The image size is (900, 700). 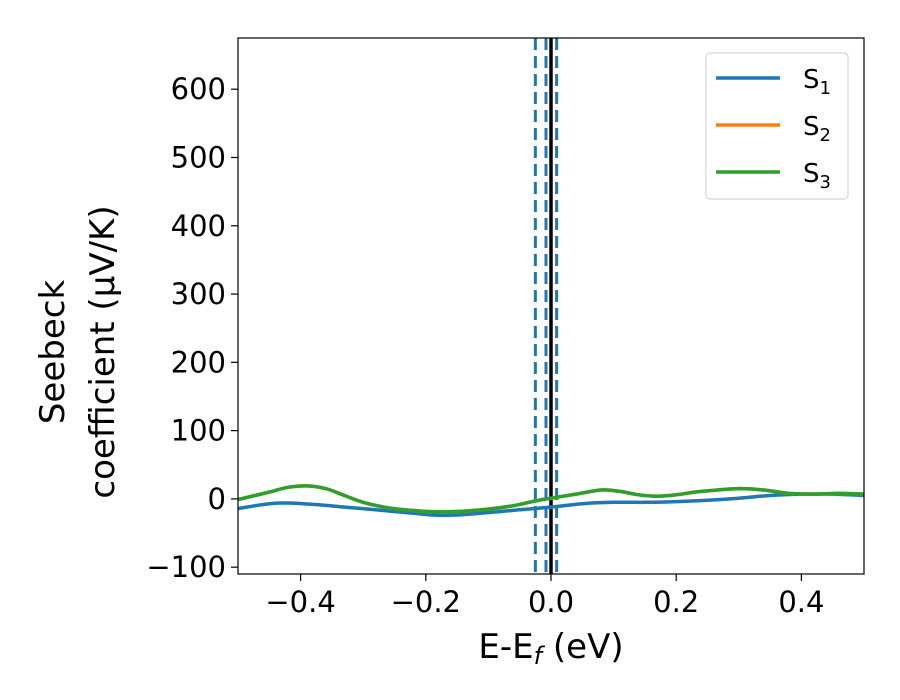 I want to click on y-axis-title: Seebeck coefficient (μV/K), so click(x=78, y=351).